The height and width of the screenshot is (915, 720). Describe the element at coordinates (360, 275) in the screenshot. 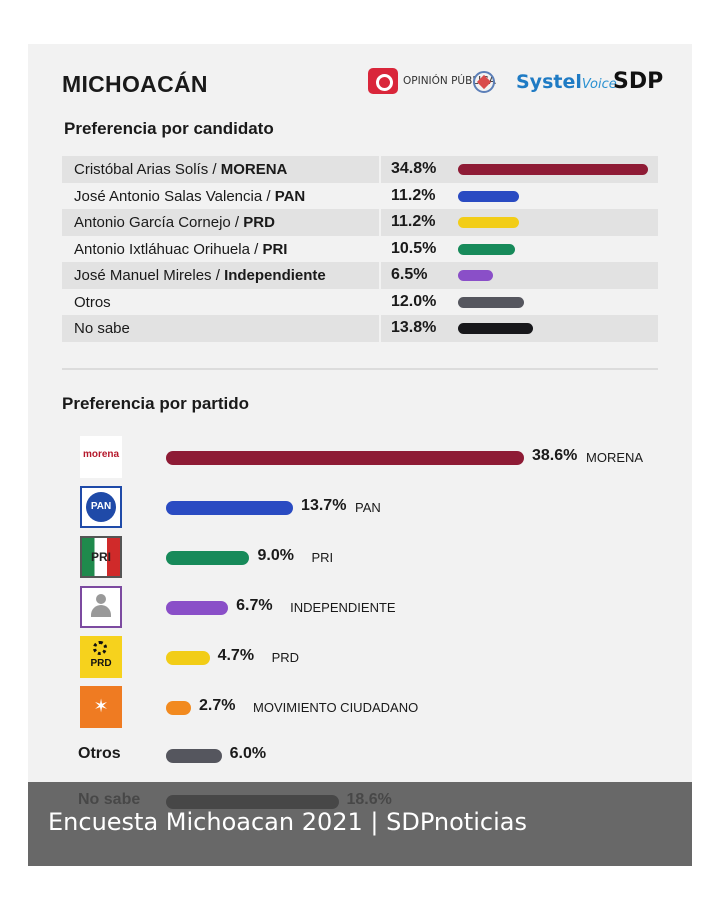

I see `candidate-row: José Manuel Mireles / Independiente 6.5%` at that location.